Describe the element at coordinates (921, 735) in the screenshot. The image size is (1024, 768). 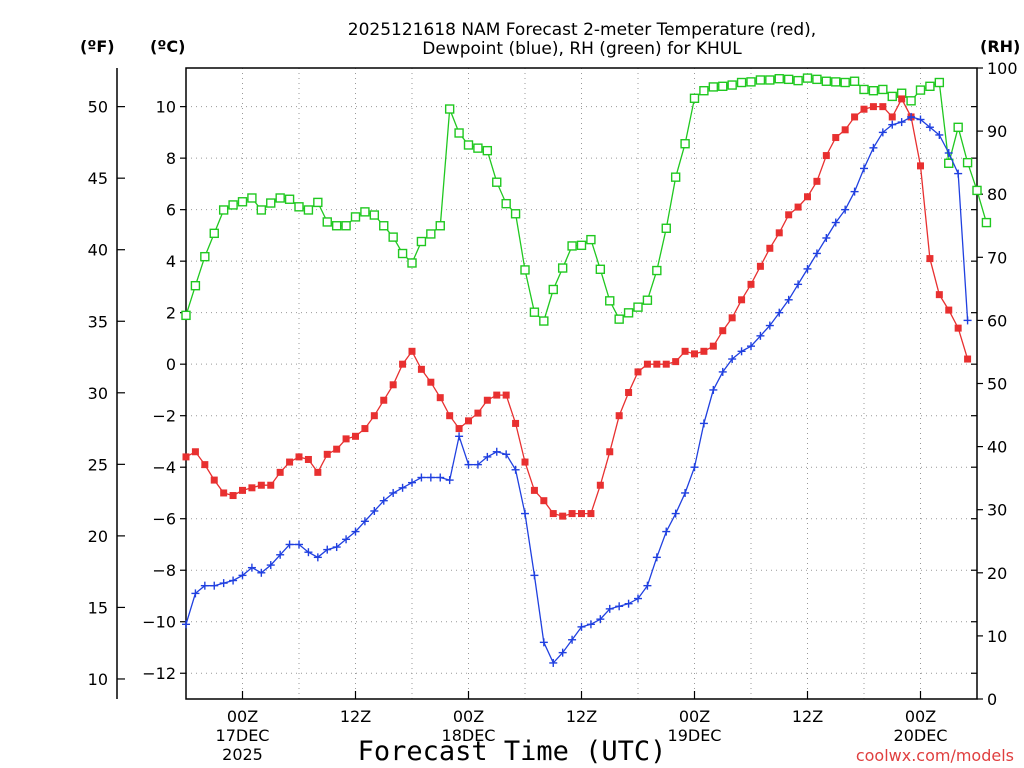
I see `x-tick-label: 20DEC` at that location.